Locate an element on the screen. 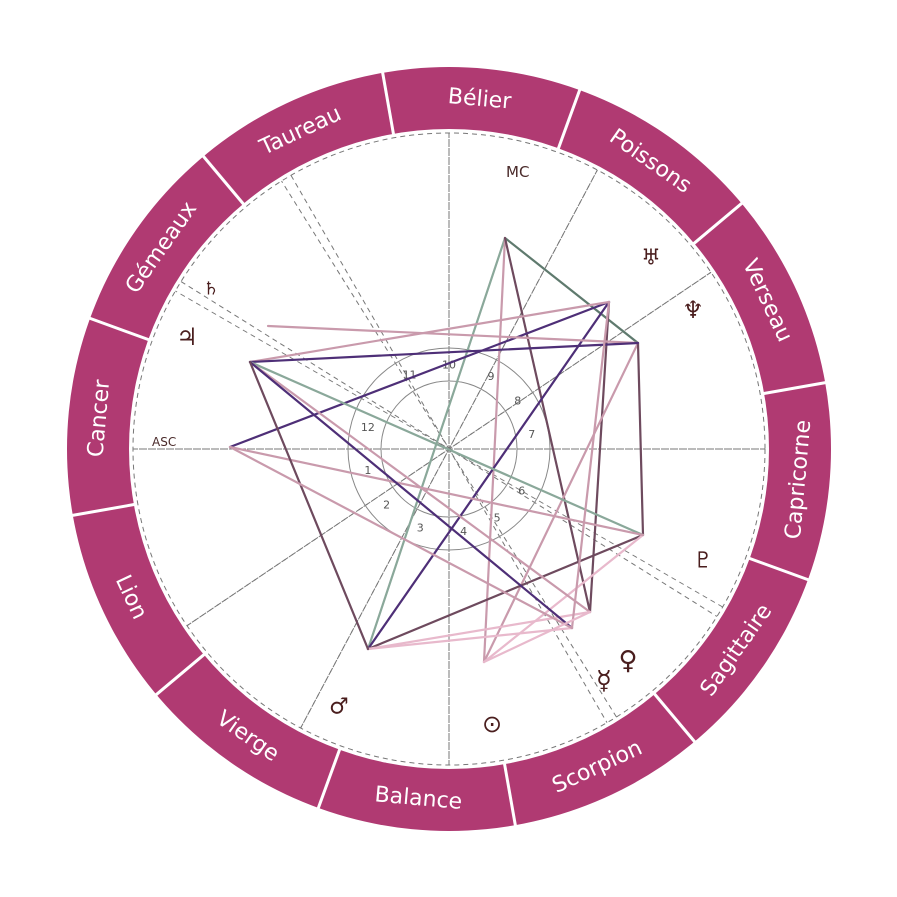  mc-label: MC is located at coordinates (517, 172).